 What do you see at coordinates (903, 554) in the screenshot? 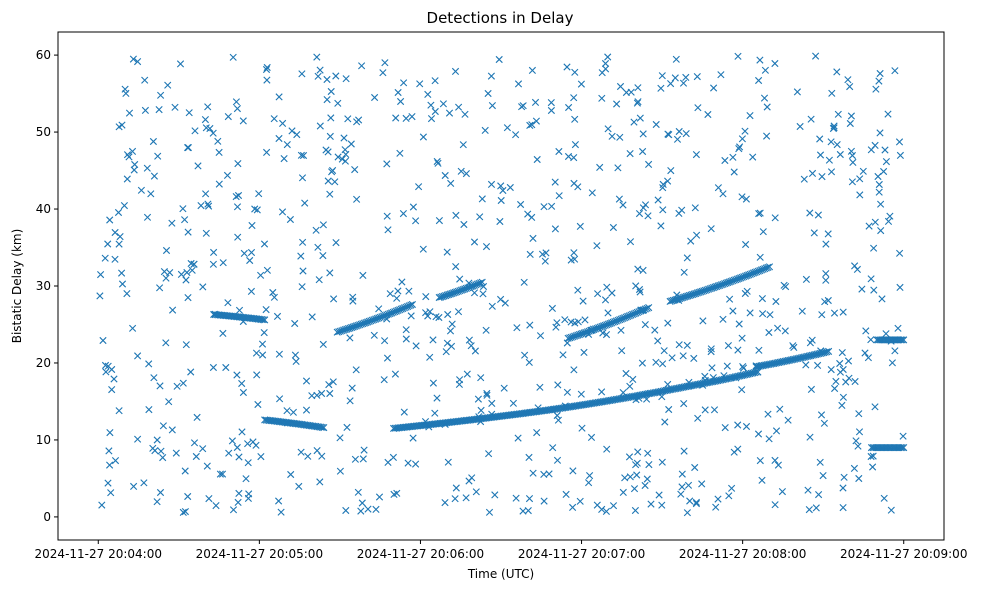
I see `x-tick-label: 2024-11-27 20:09:00` at bounding box center [903, 554].